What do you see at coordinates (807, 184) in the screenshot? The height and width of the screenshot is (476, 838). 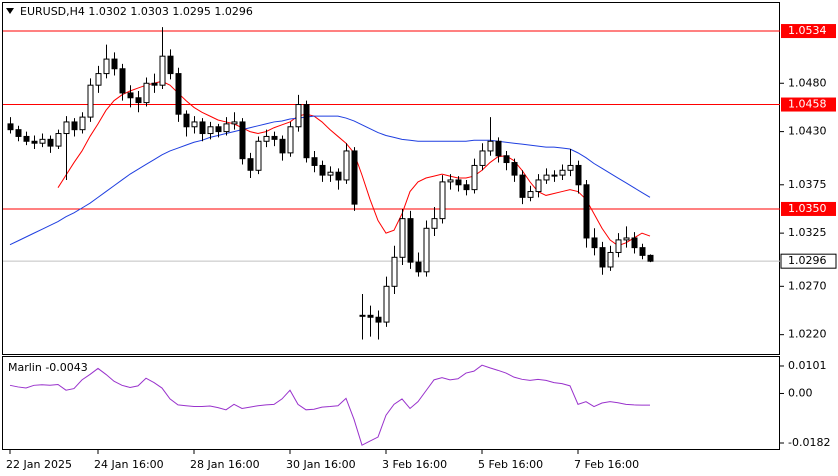 I see `y-tick-label: 1.0375` at bounding box center [807, 184].